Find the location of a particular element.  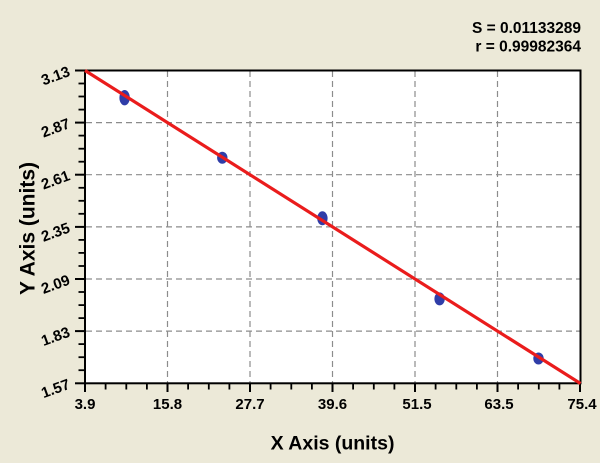

svg-text: 51.5 is located at coordinates (416, 404).